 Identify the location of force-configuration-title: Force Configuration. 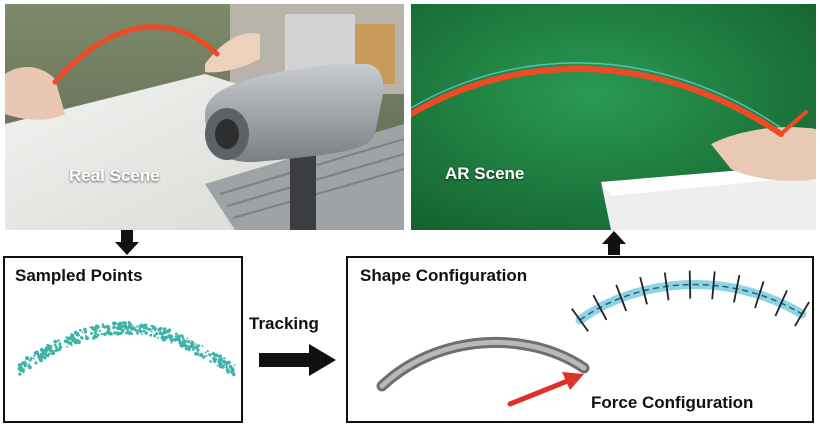
(672, 402).